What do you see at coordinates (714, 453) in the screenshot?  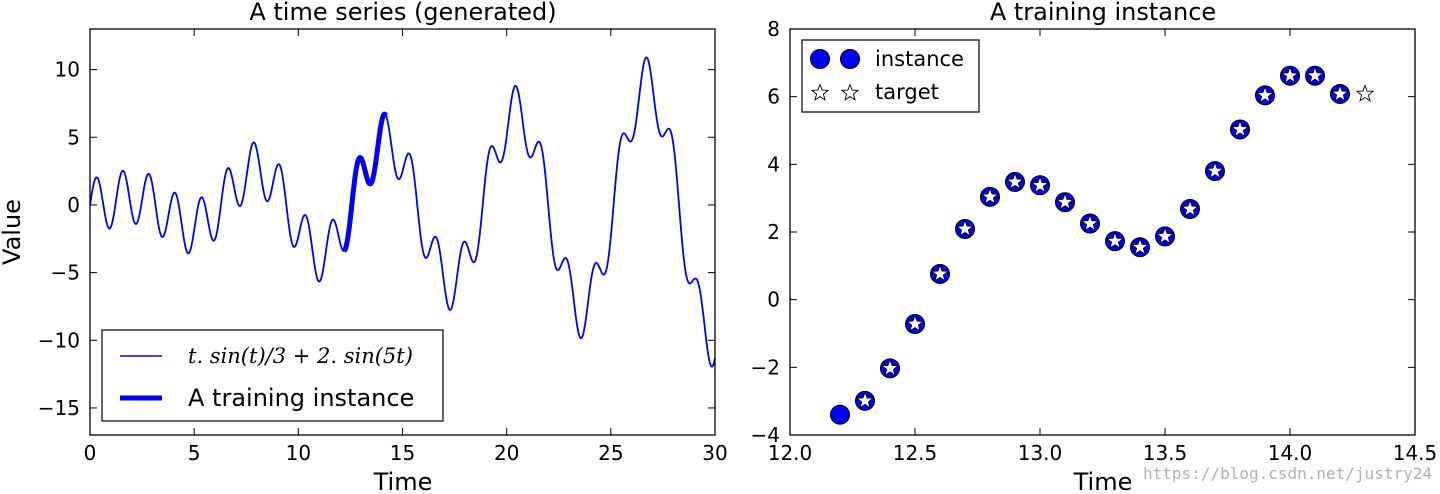 I see `left-x-tick-label: 30` at bounding box center [714, 453].